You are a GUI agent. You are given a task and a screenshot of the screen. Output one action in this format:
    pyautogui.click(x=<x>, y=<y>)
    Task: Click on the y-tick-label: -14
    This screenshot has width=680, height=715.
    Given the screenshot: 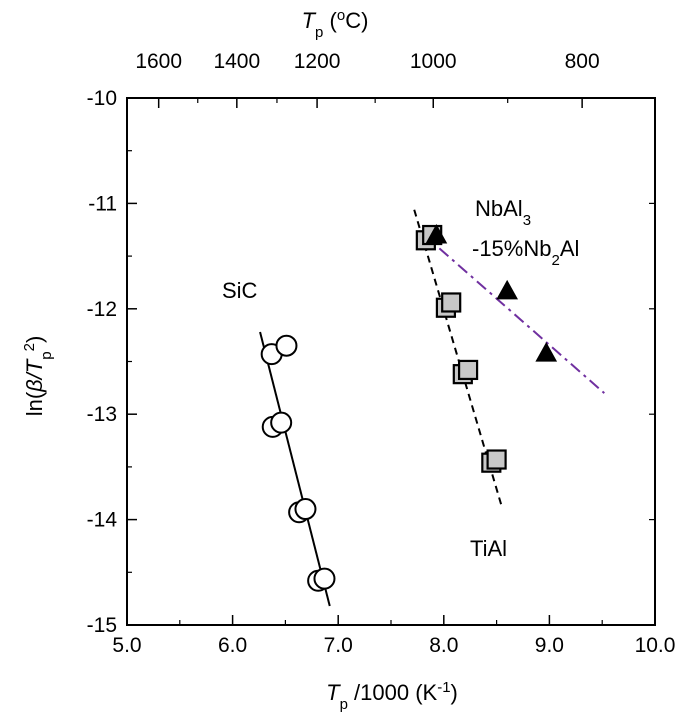 What is the action you would take?
    pyautogui.click(x=102, y=520)
    